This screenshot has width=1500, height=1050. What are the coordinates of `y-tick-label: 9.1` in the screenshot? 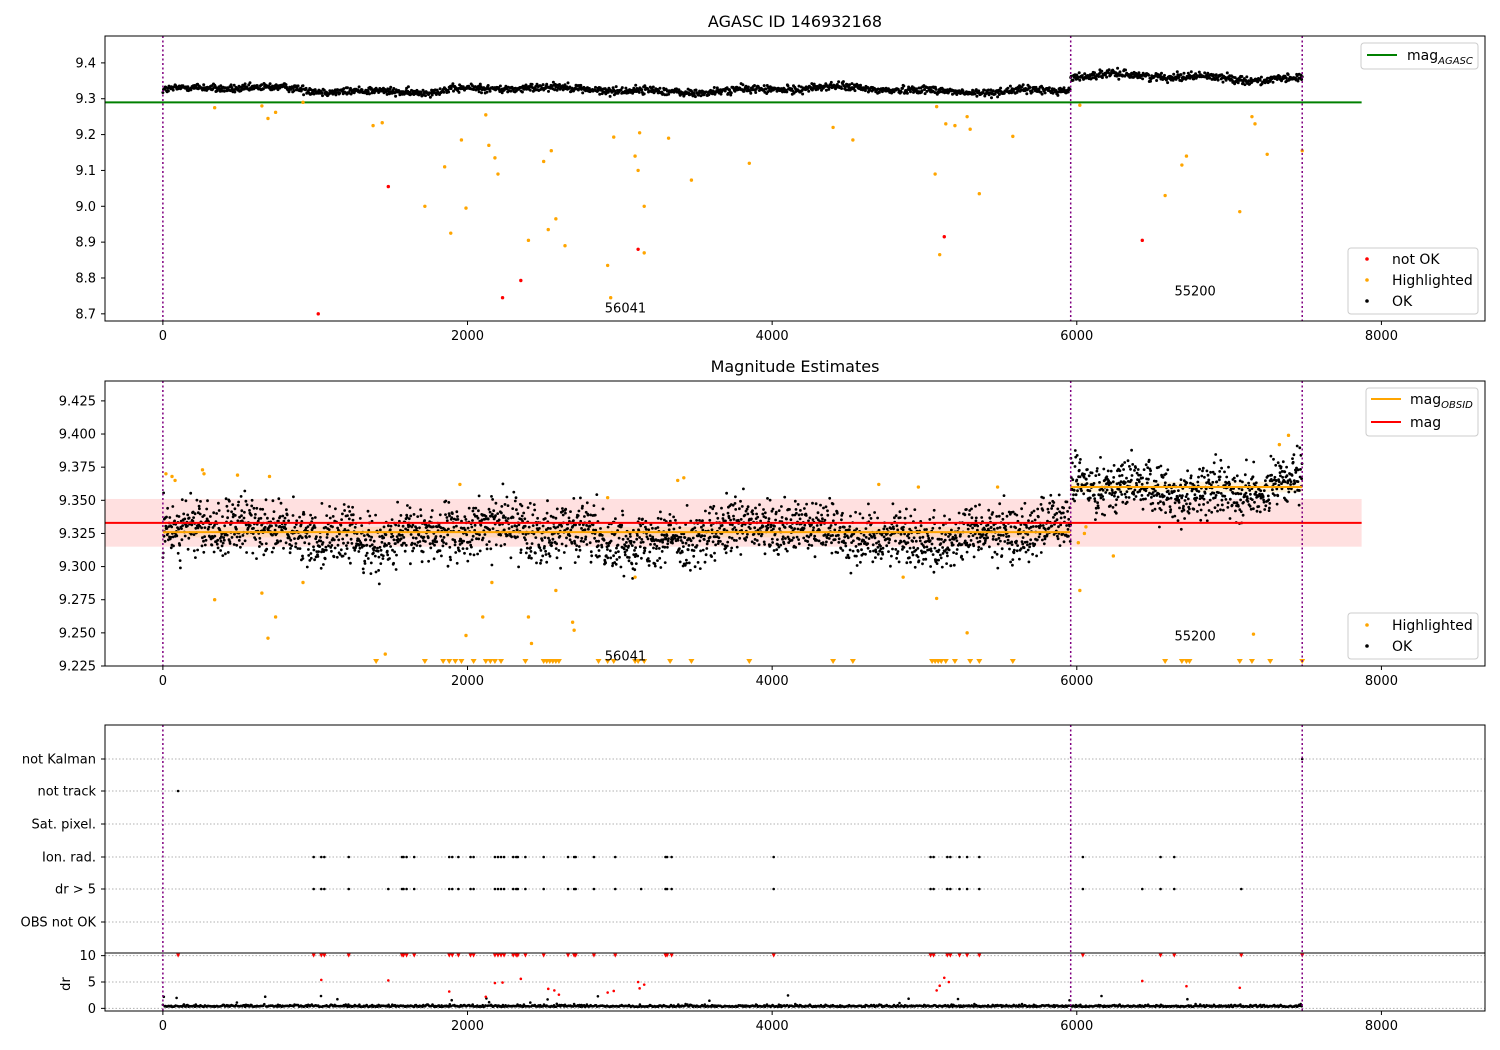 It's located at (85, 171).